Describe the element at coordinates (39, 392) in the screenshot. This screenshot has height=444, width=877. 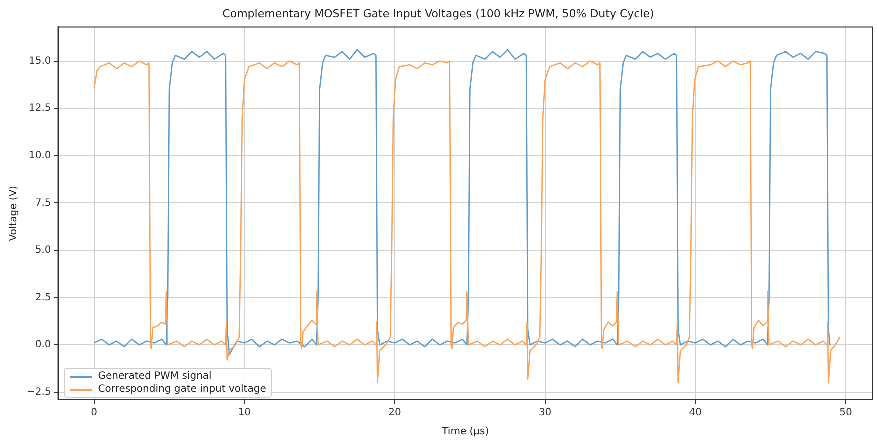
I see `y-tick-label: −2.5` at that location.